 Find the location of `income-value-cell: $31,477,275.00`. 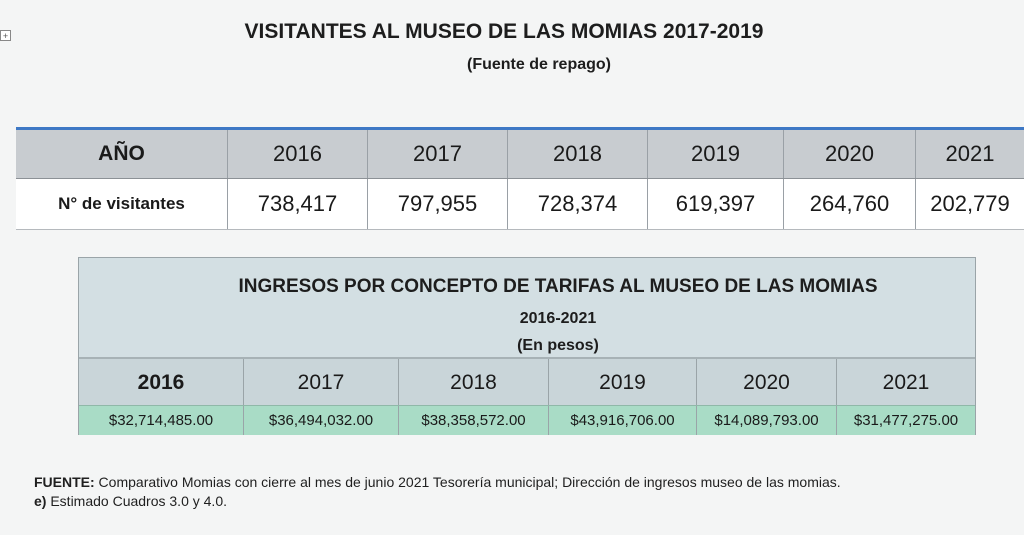

income-value-cell: $31,477,275.00 is located at coordinates (906, 420).